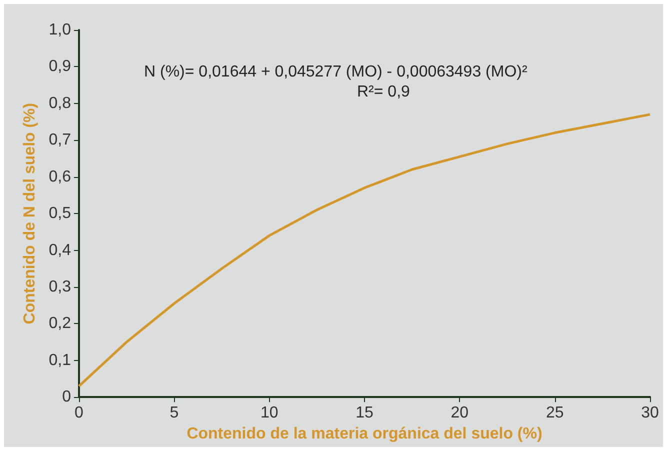 The width and height of the screenshot is (667, 451). Describe the element at coordinates (555, 413) in the screenshot. I see `x-tick-label: 25` at that location.